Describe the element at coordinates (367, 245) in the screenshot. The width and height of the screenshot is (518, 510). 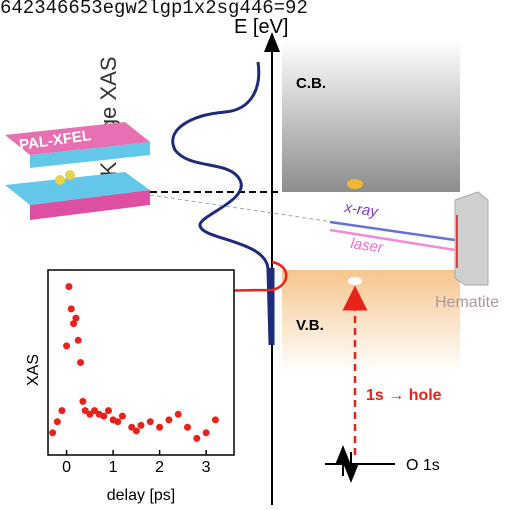
I see `laser-label: laser` at that location.